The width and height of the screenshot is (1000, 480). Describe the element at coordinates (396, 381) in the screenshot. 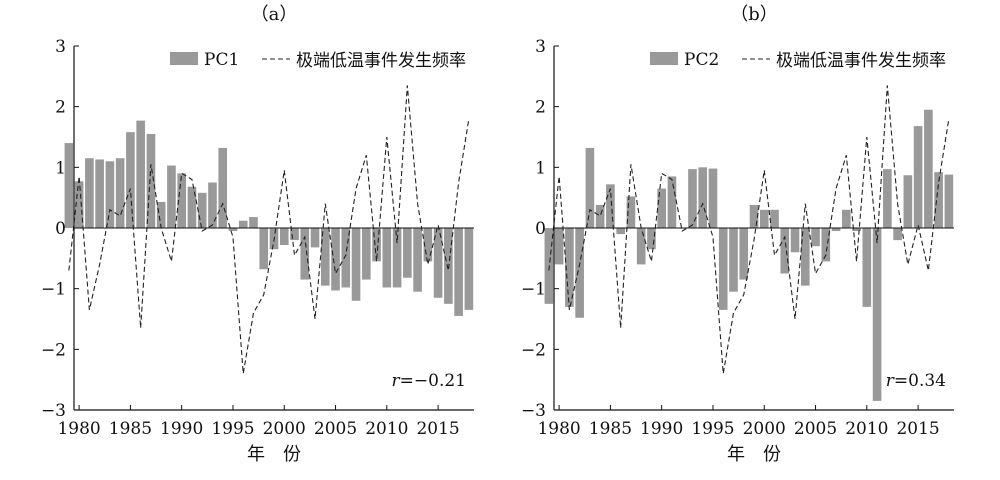

I see `correlation-symbol: r` at that location.